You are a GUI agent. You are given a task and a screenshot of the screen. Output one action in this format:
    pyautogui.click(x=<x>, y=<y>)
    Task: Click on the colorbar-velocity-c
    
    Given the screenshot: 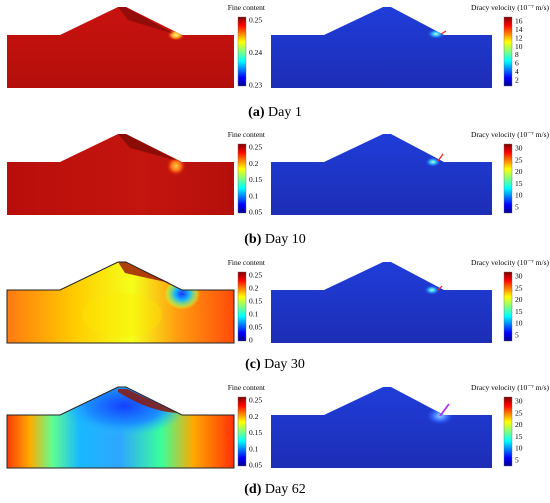 What is the action you would take?
    pyautogui.click(x=508, y=306)
    